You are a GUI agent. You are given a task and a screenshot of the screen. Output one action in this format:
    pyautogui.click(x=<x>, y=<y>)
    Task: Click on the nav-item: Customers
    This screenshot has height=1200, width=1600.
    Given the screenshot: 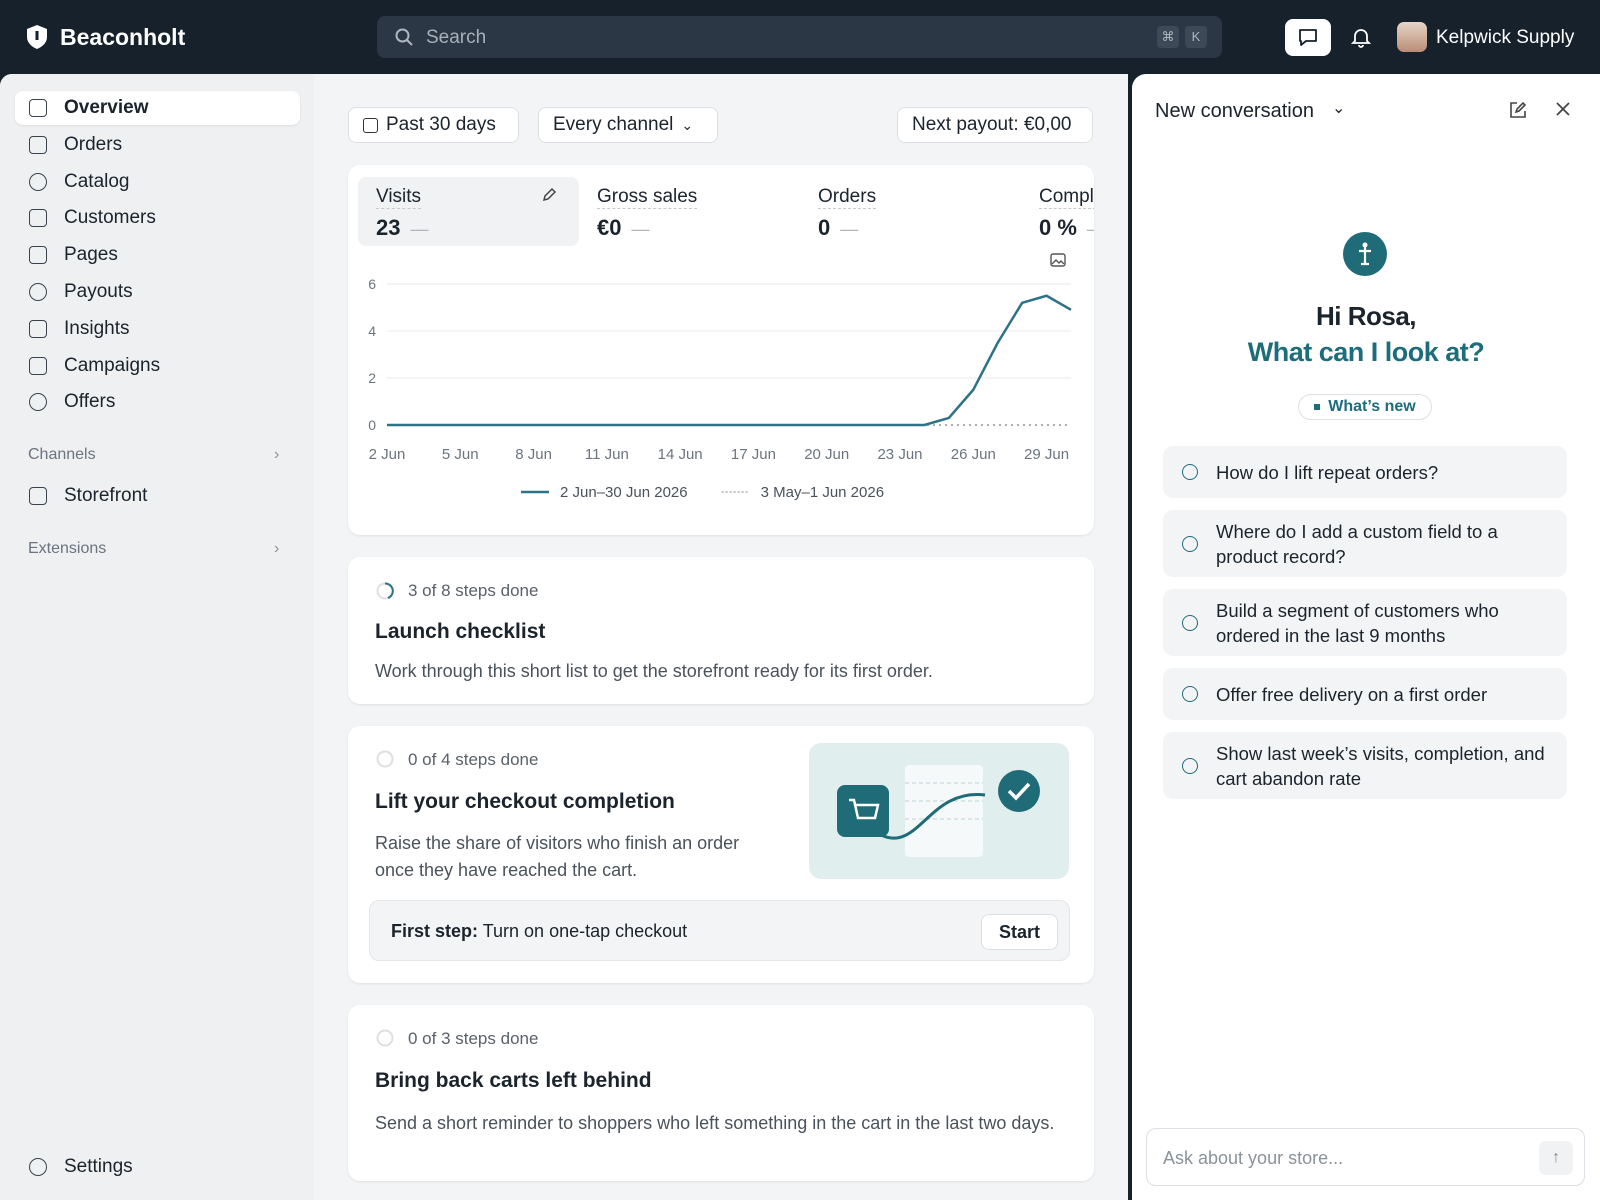 What is the action you would take?
    pyautogui.click(x=157, y=218)
    